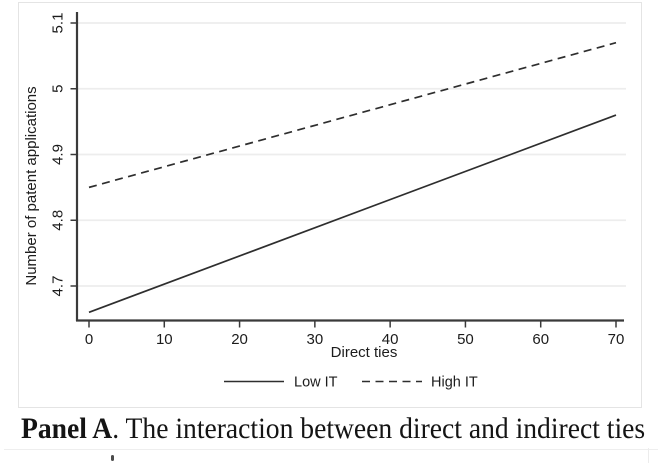  I want to click on x-axis-title: Direct ties, so click(364, 352).